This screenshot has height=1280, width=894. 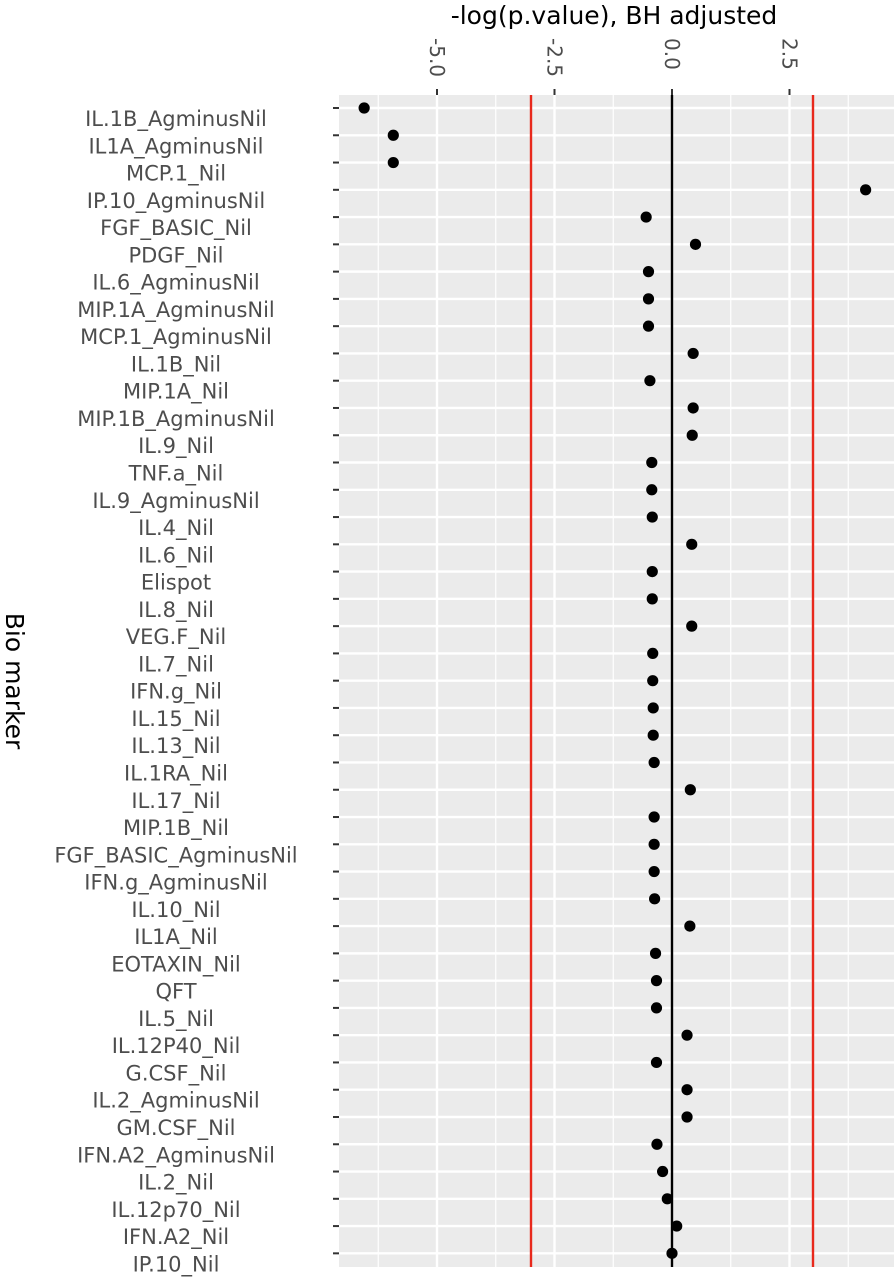 I want to click on y-tick-label: IL.1RA_Nil, so click(x=176, y=773).